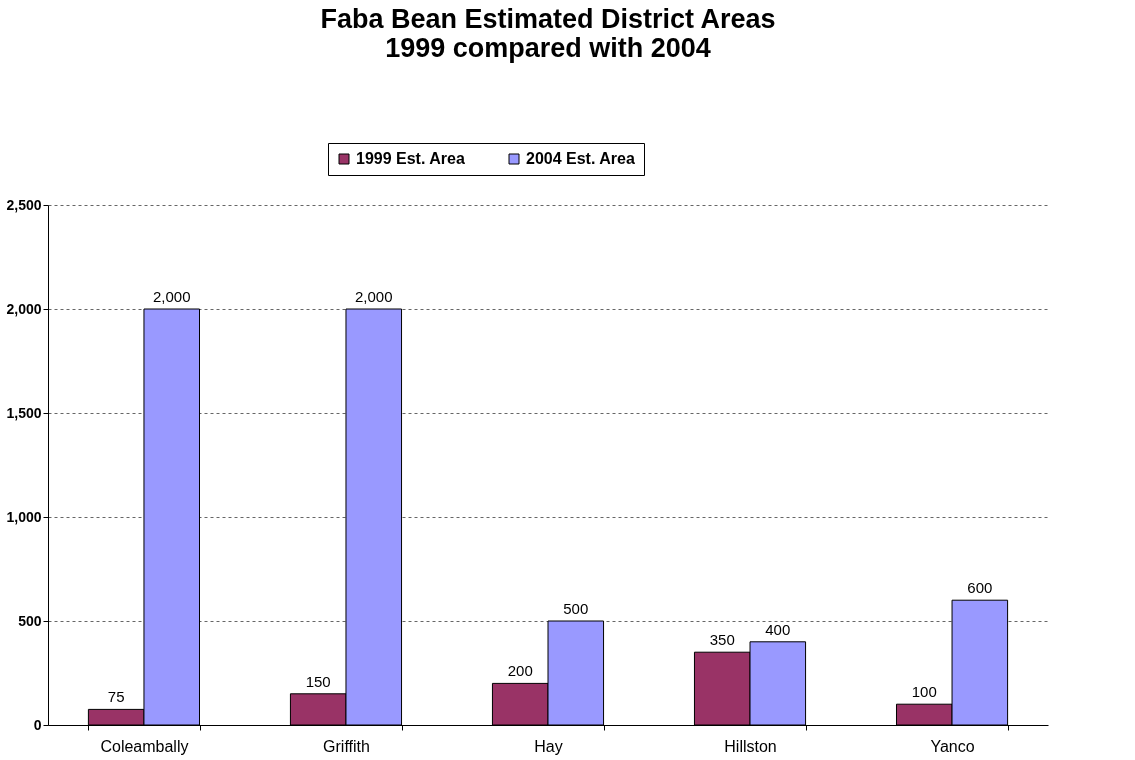  Describe the element at coordinates (952, 746) in the screenshot. I see `x-tick-label: Yanco` at that location.